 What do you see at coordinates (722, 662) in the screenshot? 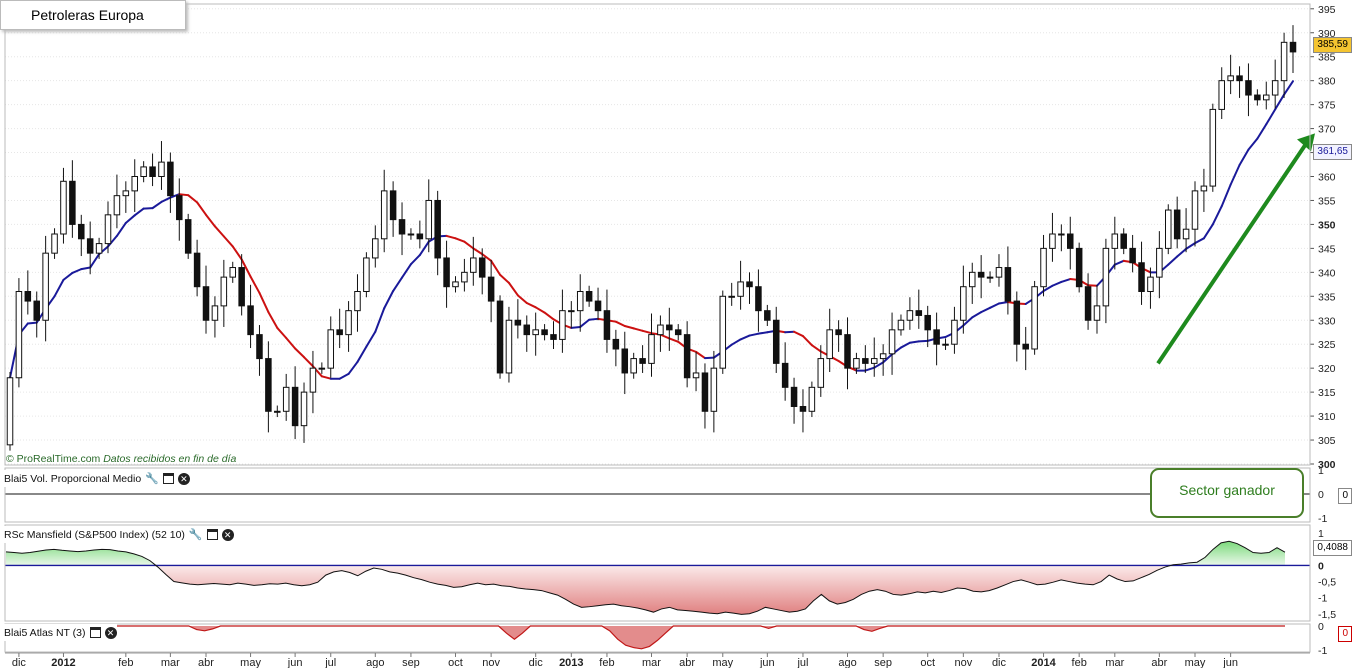
I see `time-tick-label: may` at bounding box center [722, 662].